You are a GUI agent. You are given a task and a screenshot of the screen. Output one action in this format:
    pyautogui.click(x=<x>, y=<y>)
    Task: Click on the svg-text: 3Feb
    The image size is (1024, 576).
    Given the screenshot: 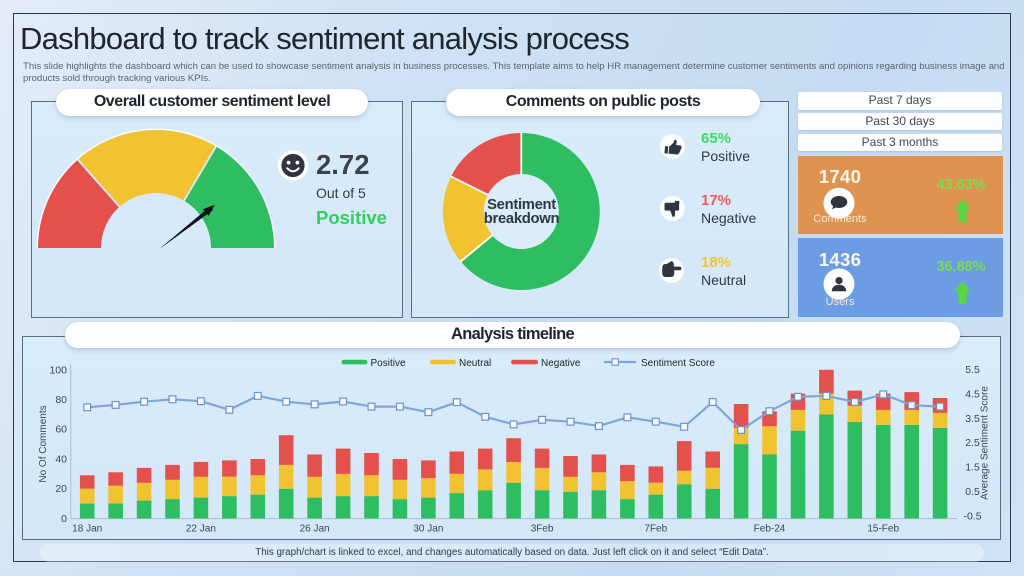 What is the action you would take?
    pyautogui.click(x=542, y=529)
    